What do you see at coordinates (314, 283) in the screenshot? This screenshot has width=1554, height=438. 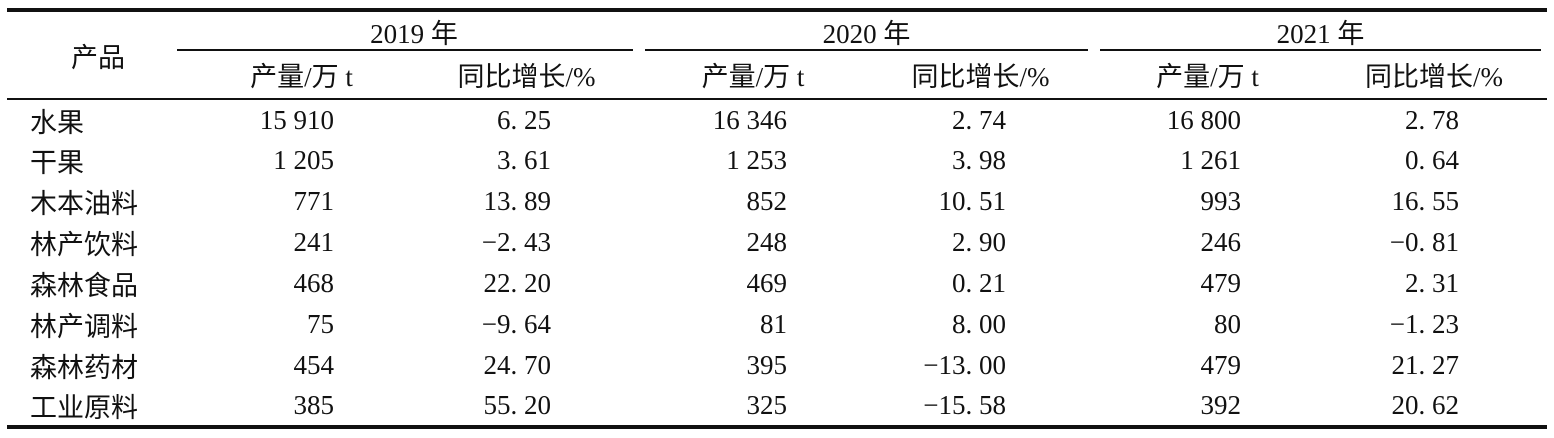 I see `value-cell: 468` at bounding box center [314, 283].